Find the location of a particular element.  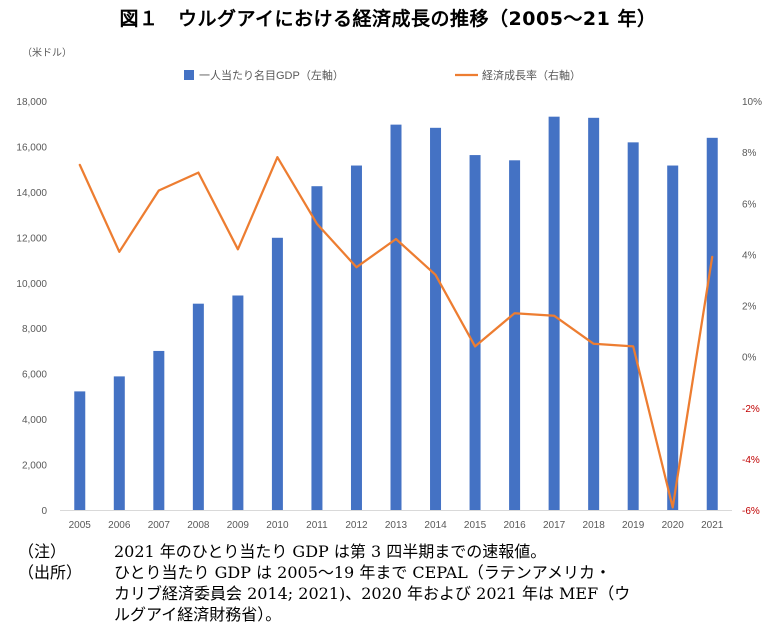

note-label: （注） is located at coordinates (42, 551).